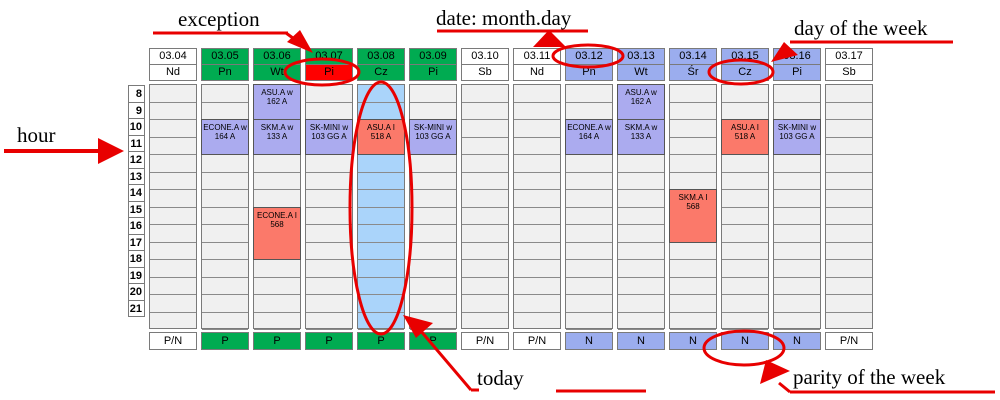  Describe the element at coordinates (693, 146) in the screenshot. I see `slot-03.14-11` at that location.